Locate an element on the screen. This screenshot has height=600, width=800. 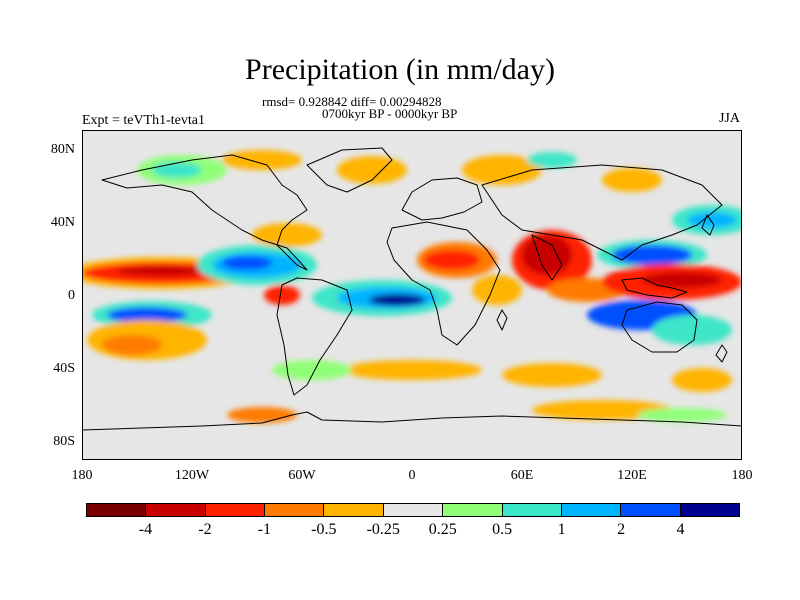
lat-label-80n: 80N is located at coordinates (62, 149).